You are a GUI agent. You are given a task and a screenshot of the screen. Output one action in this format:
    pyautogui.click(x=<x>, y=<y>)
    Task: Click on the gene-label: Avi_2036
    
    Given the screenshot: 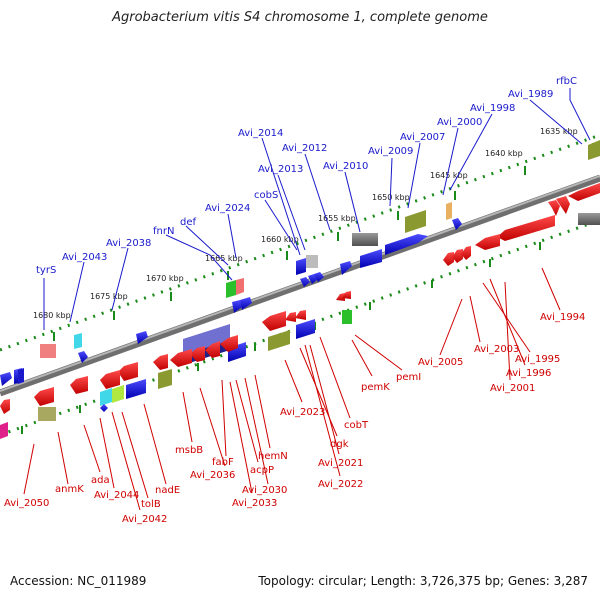 What is the action you would take?
    pyautogui.click(x=212, y=475)
    